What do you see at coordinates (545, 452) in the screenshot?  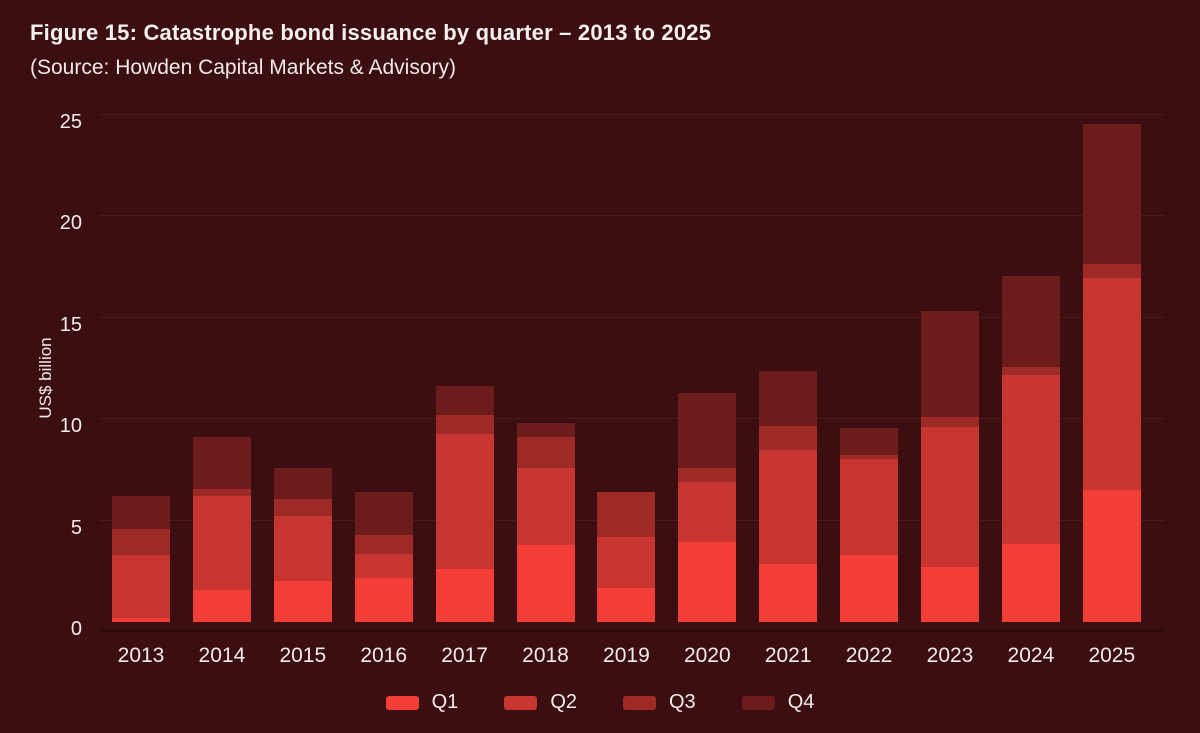 I see `bar-segment-2018-q3` at bounding box center [545, 452].